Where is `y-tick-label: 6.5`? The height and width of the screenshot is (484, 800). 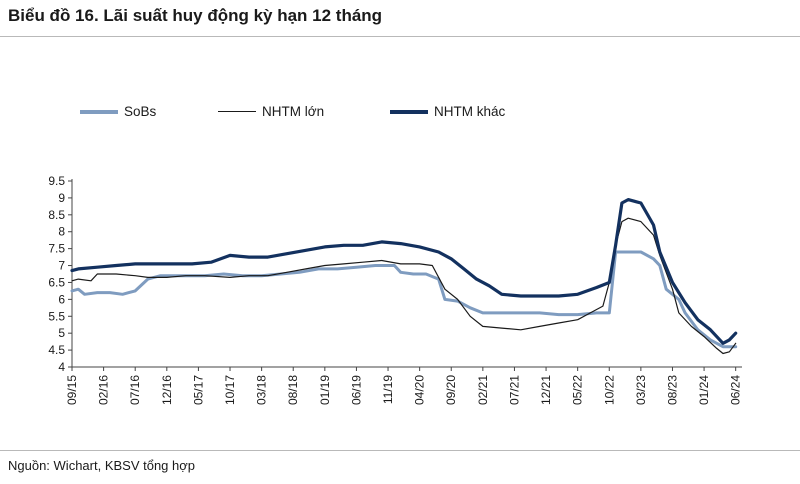
y-tick-label: 6.5 is located at coordinates (56, 282).